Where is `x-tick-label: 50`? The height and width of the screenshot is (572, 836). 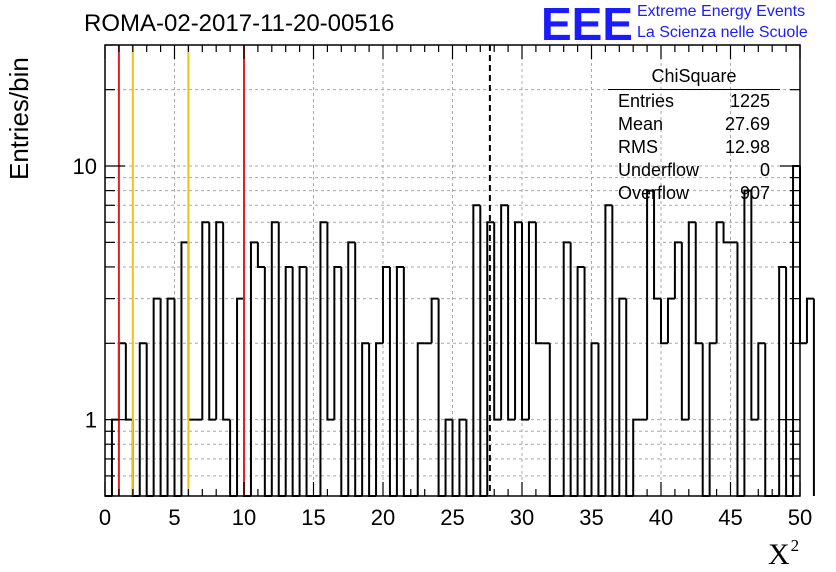
x-tick-label: 50 is located at coordinates (800, 517).